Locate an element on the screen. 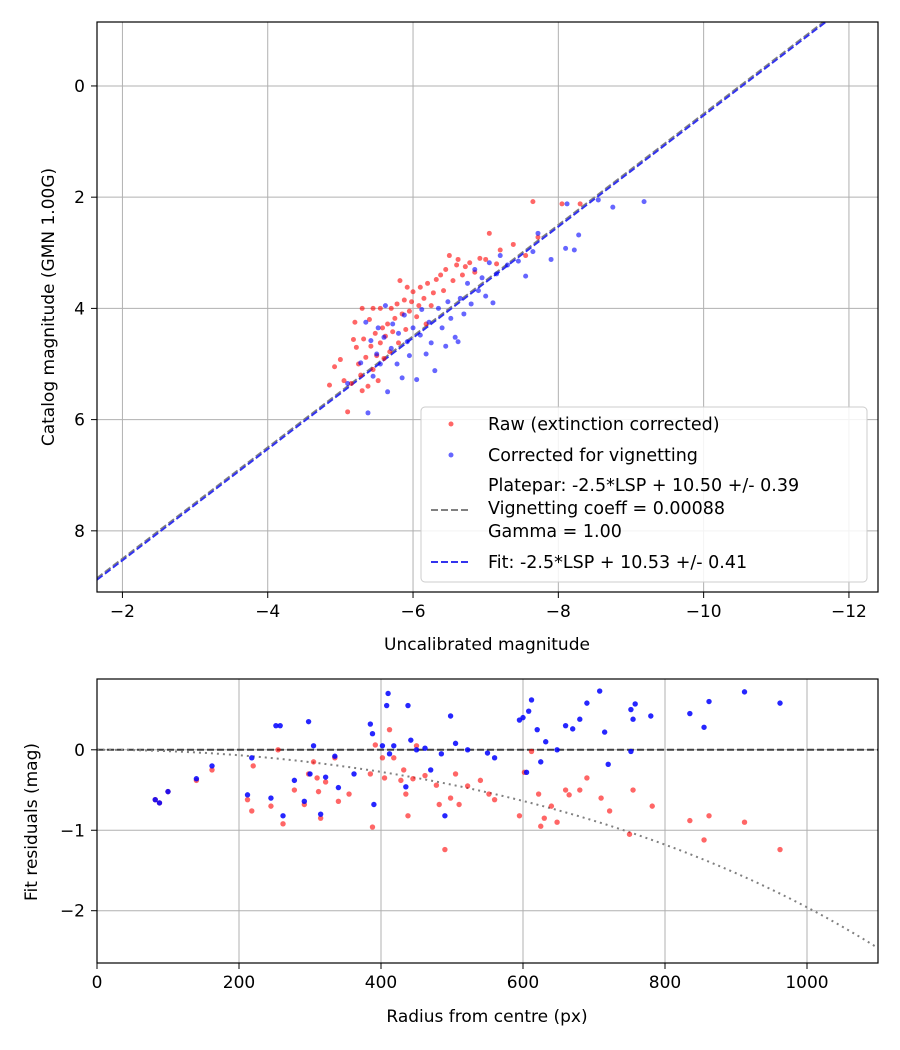 This screenshot has width=900, height=1050. legend-marker-corrected is located at coordinates (451, 455).